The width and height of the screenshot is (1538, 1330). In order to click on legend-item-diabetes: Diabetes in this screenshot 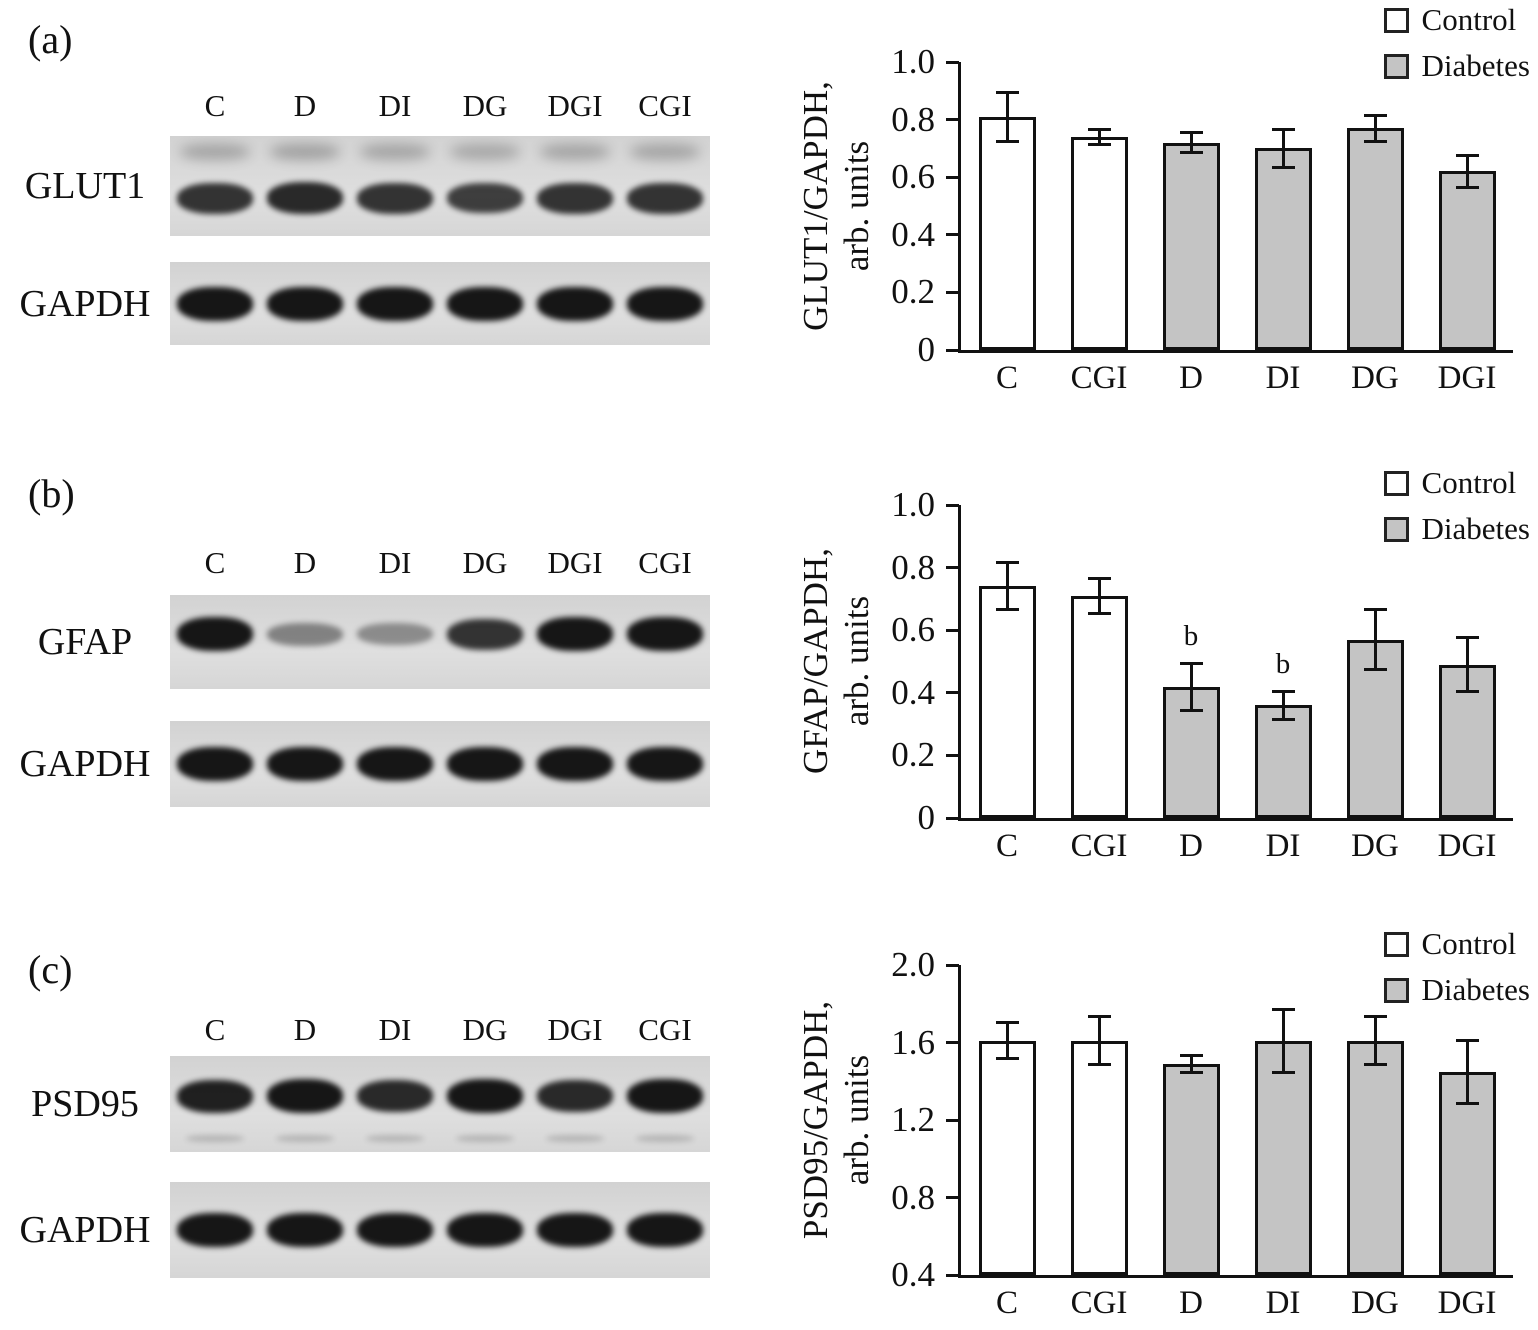, I will do `click(1456, 66)`.